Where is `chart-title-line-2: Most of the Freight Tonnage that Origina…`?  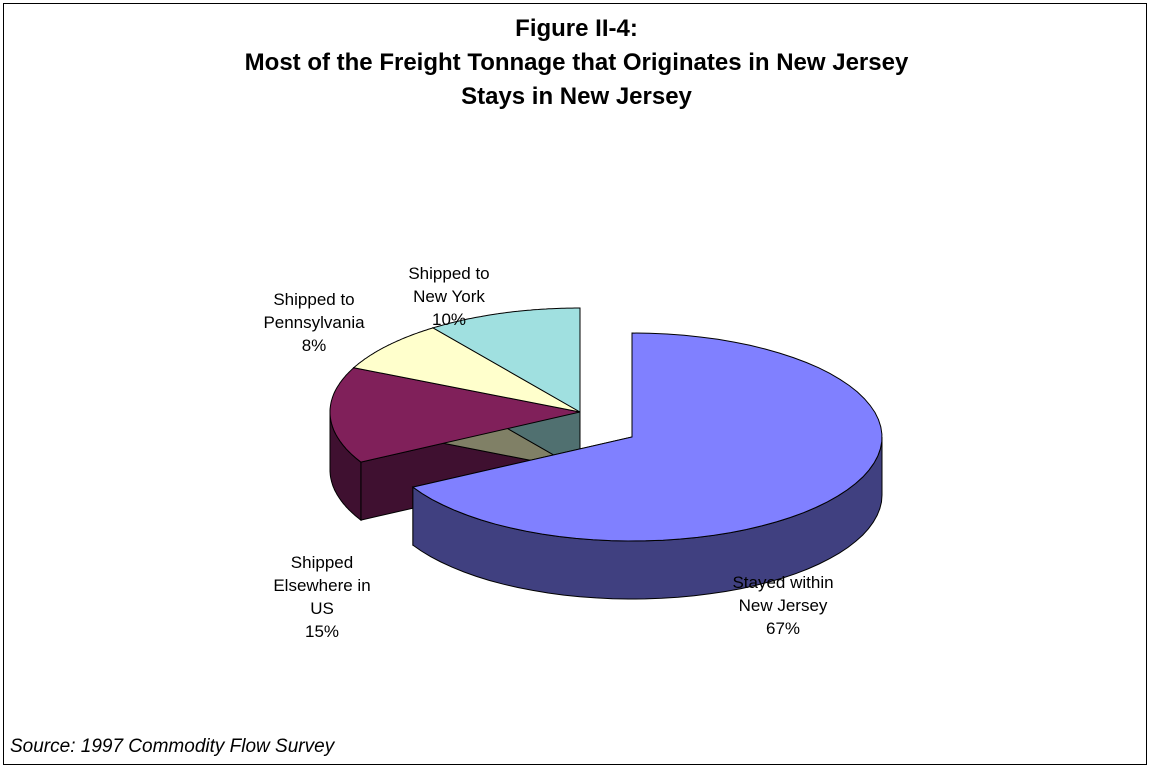
chart-title-line-2: Most of the Freight Tonnage that Origina… is located at coordinates (576, 62).